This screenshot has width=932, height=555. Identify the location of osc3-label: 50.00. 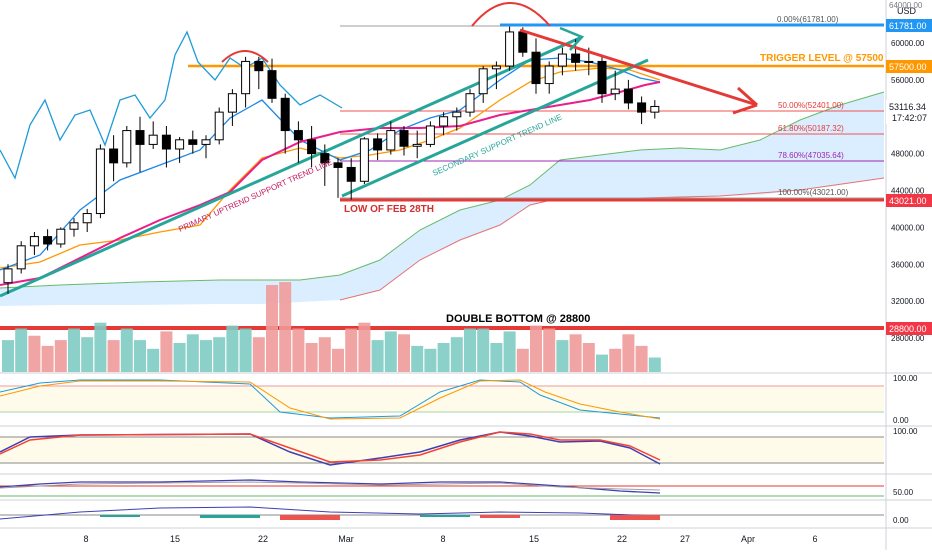
(903, 492).